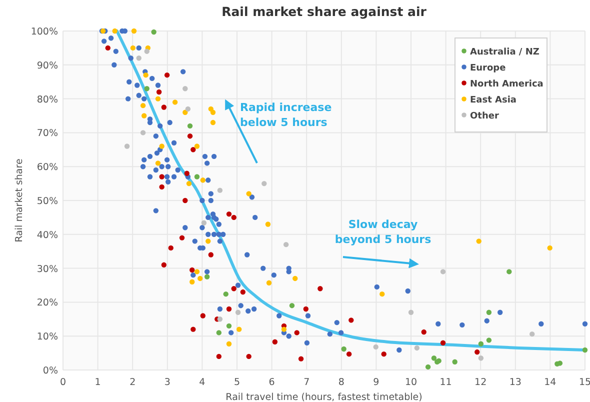 This screenshot has height=402, width=590. I want to click on legend-label: Other, so click(485, 117).